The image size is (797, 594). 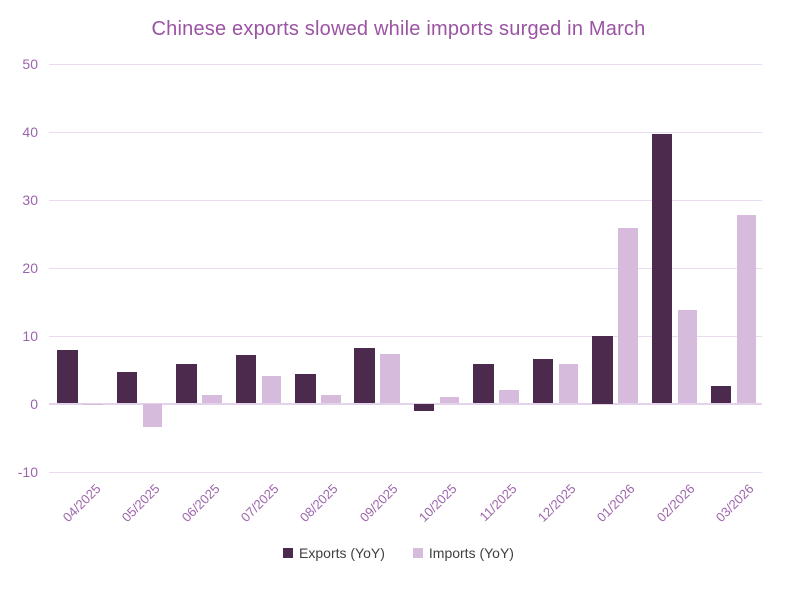 What do you see at coordinates (30, 335) in the screenshot?
I see `y-tick-label: 10` at bounding box center [30, 335].